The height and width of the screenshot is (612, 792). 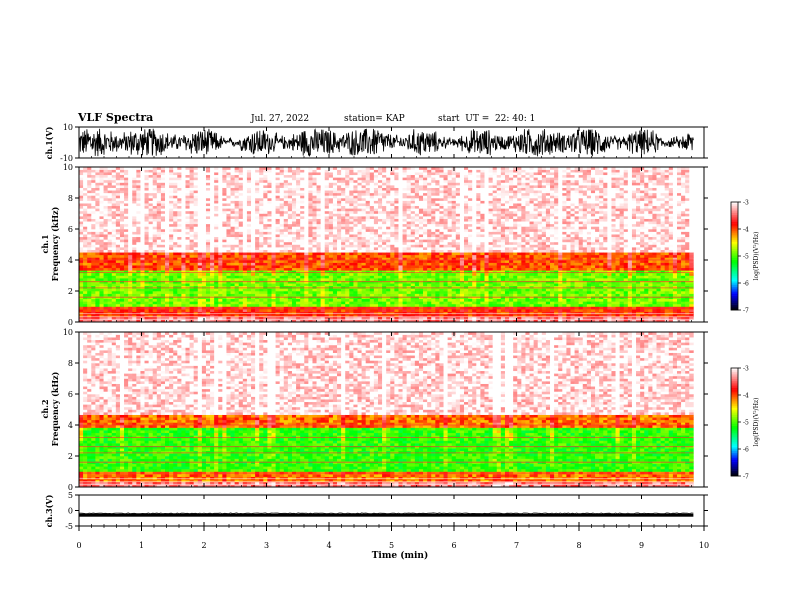 What do you see at coordinates (49, 142) in the screenshot?
I see `ch1-waveform-ylabel: ch.1(V)` at bounding box center [49, 142].